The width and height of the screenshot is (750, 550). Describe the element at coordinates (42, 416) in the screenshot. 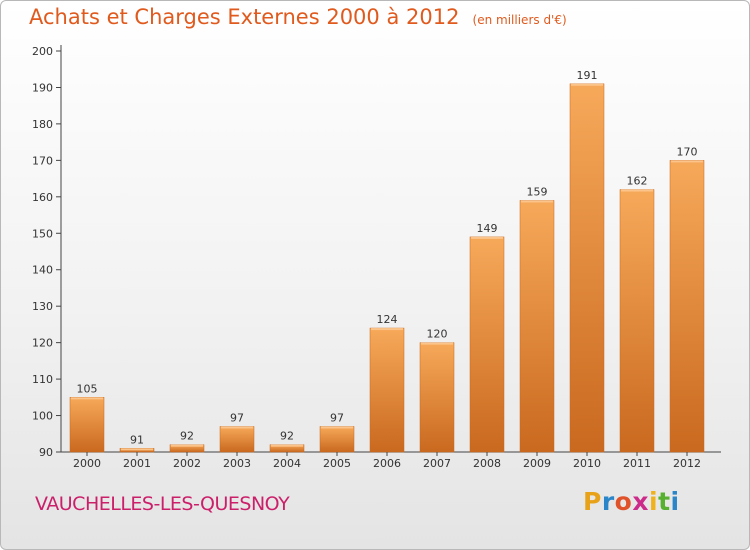

I see `y-tick-label: 100` at that location.